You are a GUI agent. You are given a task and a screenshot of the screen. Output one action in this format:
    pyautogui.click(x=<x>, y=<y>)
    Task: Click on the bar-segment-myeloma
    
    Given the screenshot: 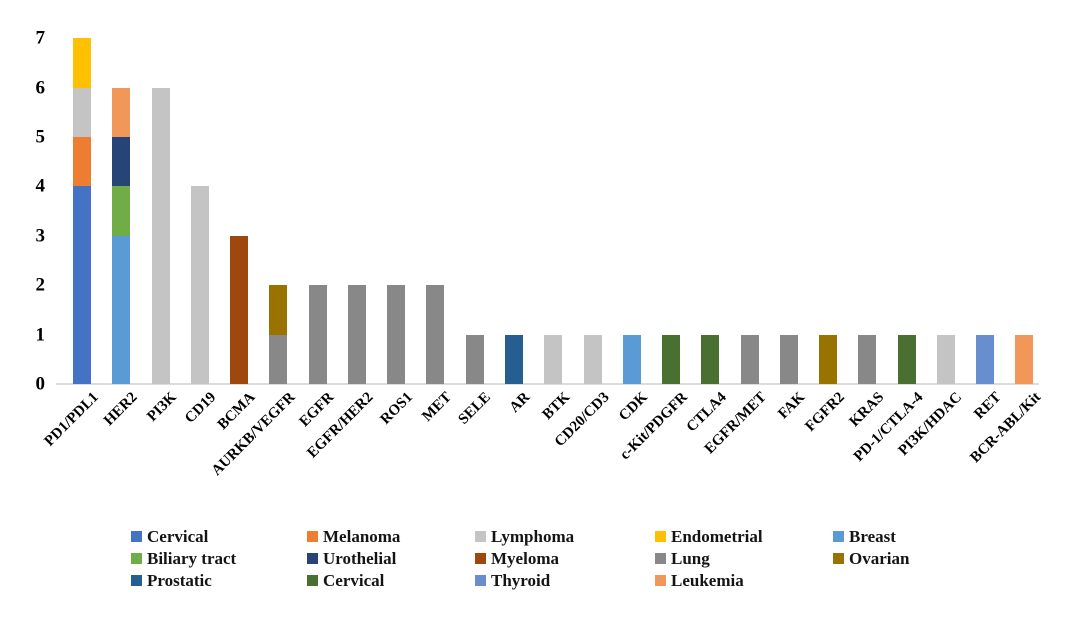 What is the action you would take?
    pyautogui.click(x=239, y=309)
    